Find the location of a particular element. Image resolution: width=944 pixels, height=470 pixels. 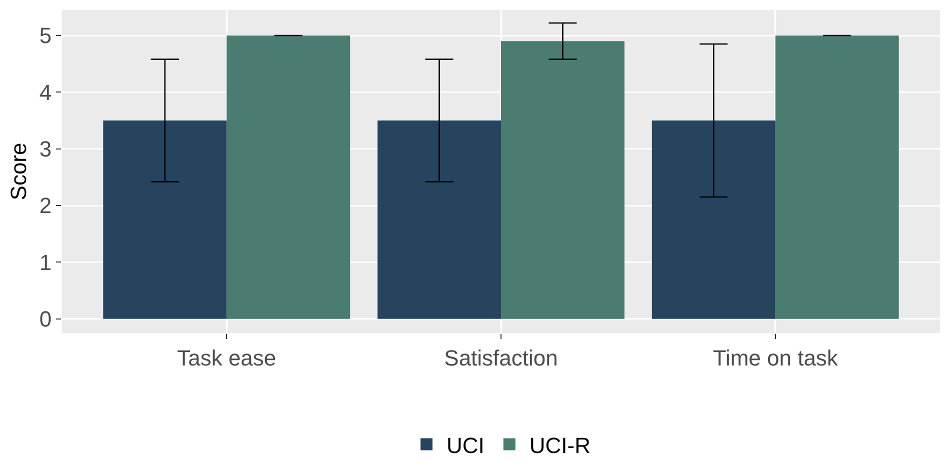

y-tick-label: 0 is located at coordinates (45, 319).